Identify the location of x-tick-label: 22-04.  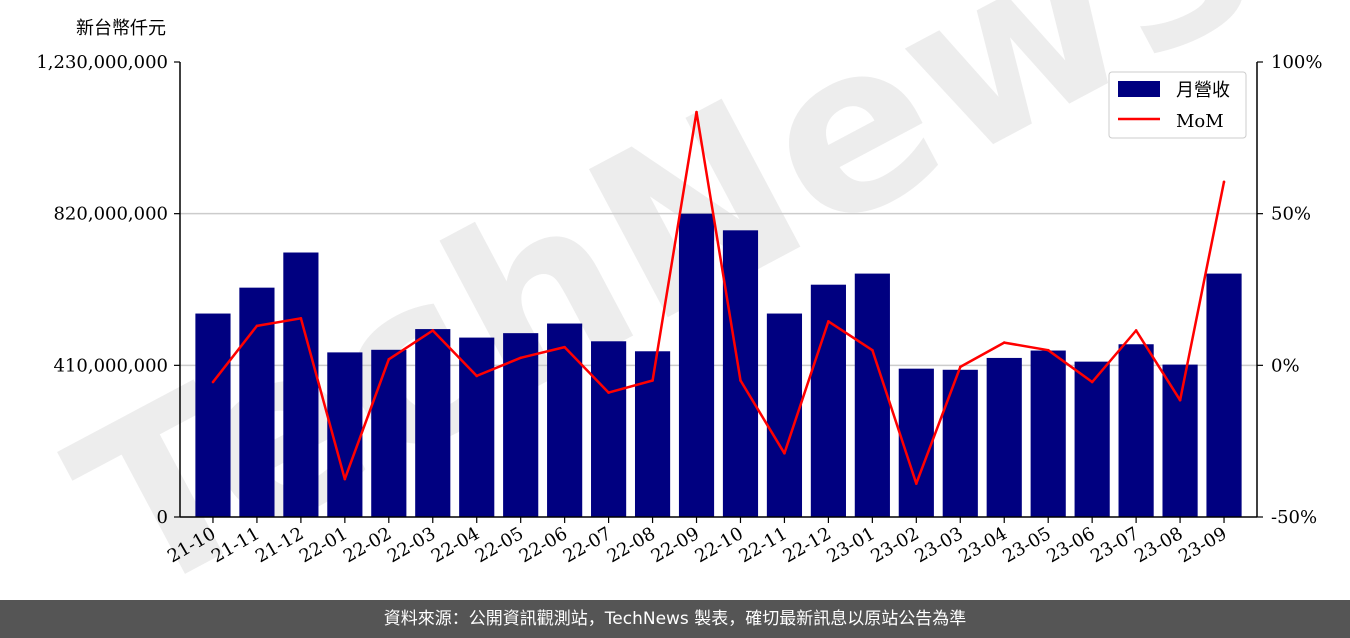
(455, 545).